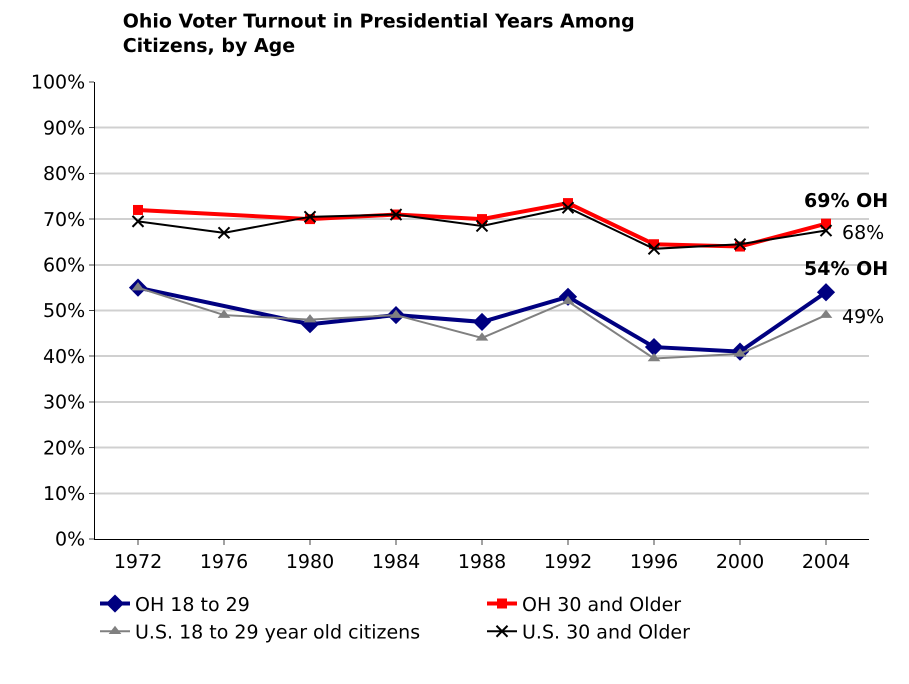 The width and height of the screenshot is (909, 684). What do you see at coordinates (863, 233) in the screenshot?
I see `annotation: 68%` at bounding box center [863, 233].